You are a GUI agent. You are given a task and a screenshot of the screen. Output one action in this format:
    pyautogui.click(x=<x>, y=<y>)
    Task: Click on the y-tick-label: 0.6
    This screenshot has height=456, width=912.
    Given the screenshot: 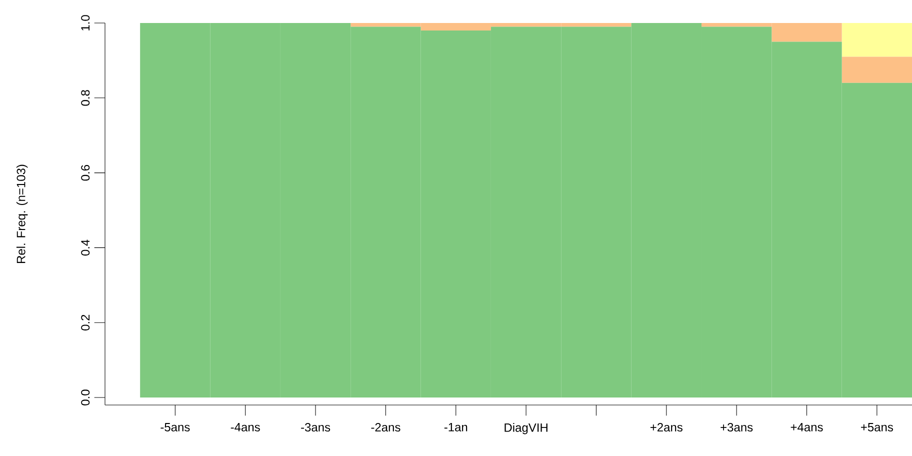 What is the action you would take?
    pyautogui.click(x=85, y=172)
    